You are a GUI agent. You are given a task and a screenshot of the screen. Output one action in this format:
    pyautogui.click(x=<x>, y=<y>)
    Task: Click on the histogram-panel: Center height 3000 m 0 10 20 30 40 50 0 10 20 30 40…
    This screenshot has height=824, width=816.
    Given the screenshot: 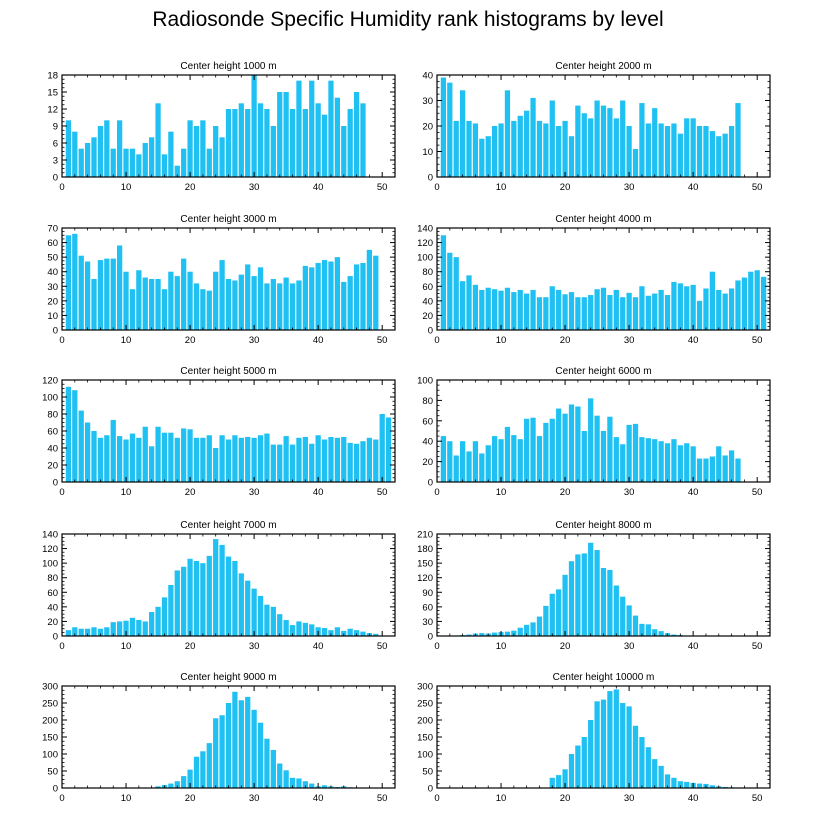 What is the action you would take?
    pyautogui.click(x=221, y=280)
    